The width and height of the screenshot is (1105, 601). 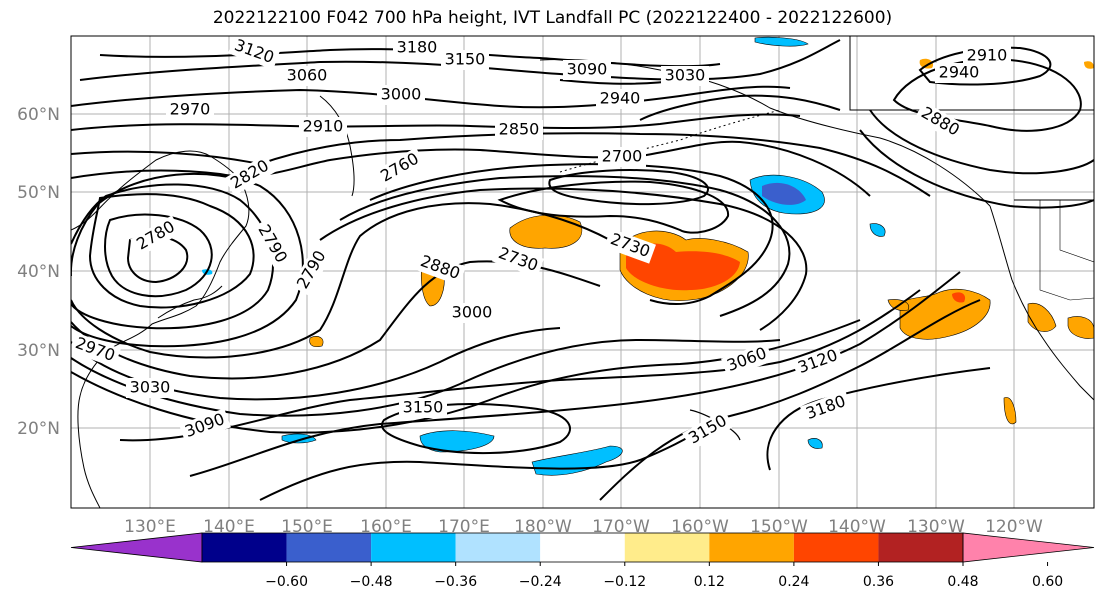 I want to click on asia-coastline, so click(x=160, y=329).